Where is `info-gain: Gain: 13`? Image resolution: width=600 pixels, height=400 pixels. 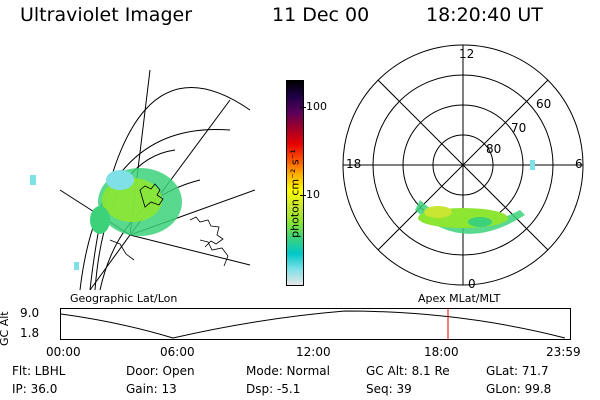
info-gain: Gain: 13 is located at coordinates (151, 389).